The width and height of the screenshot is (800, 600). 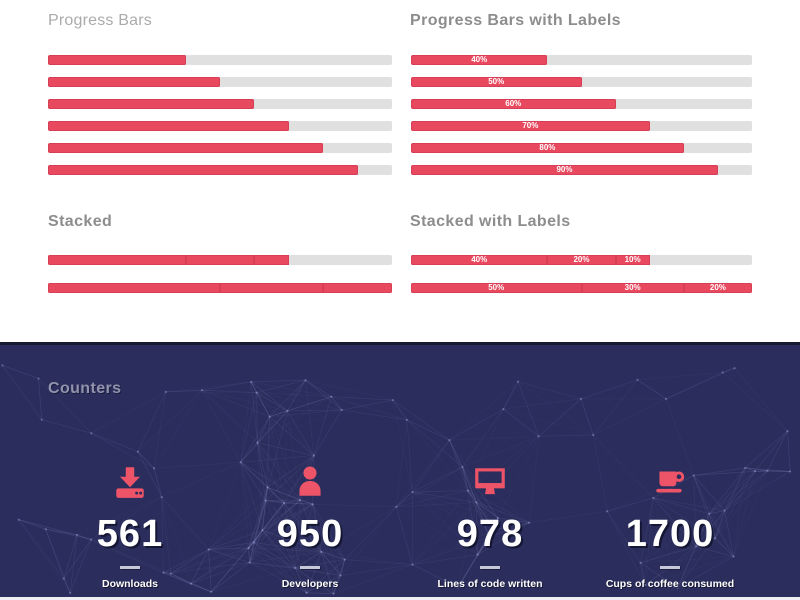 I want to click on stacked-segment-label: 50%, so click(x=496, y=287).